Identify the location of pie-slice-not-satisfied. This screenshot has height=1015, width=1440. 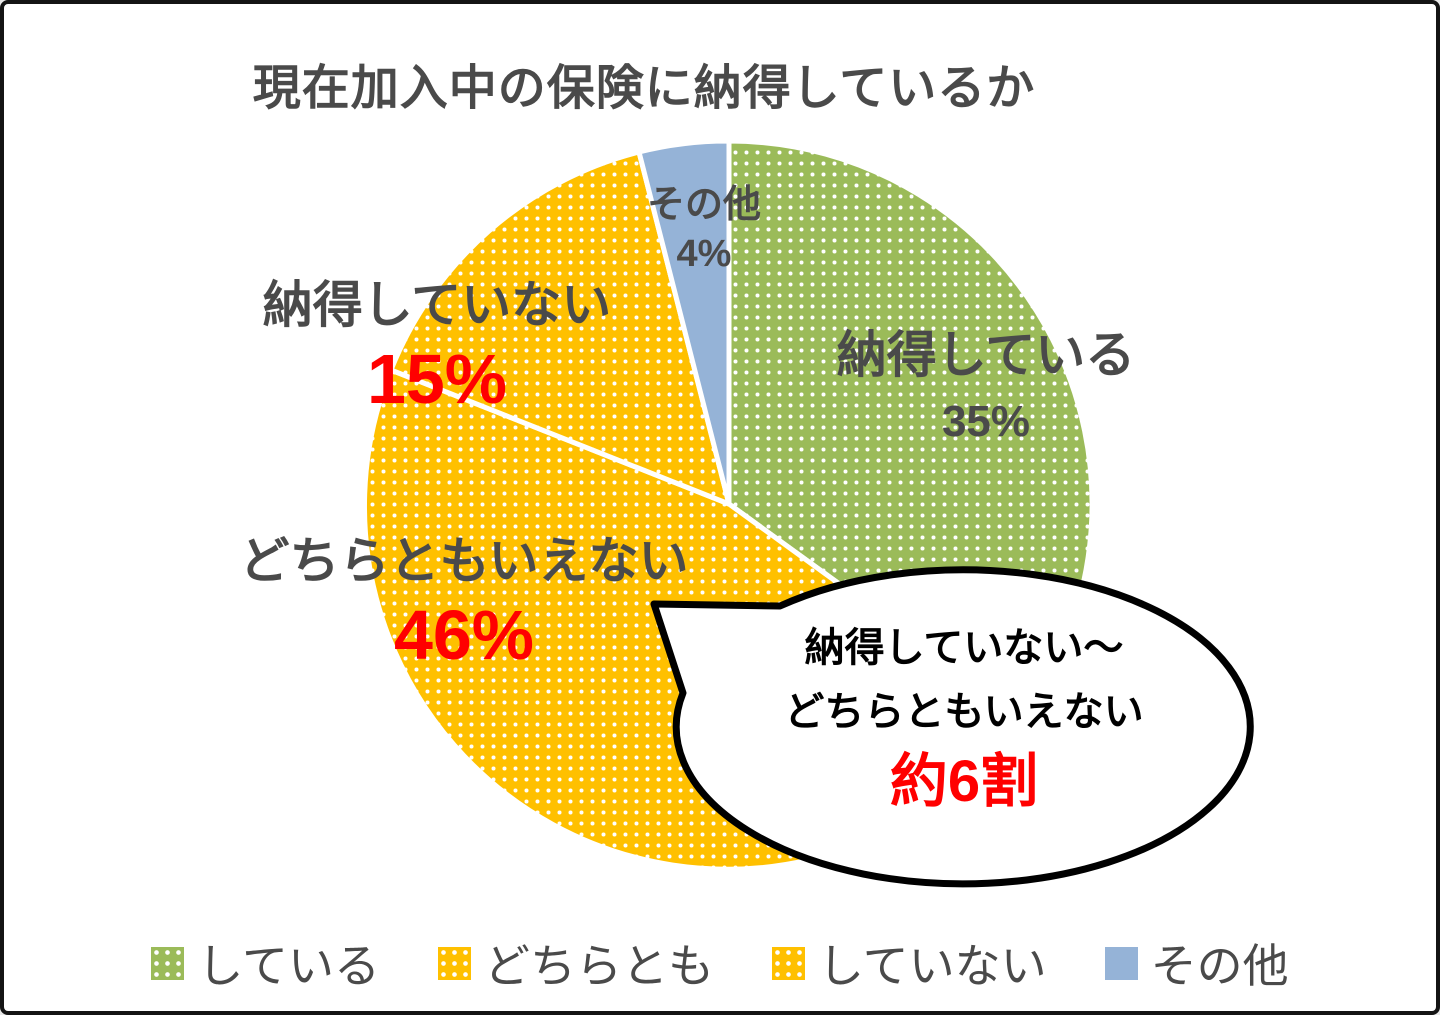
(560, 328).